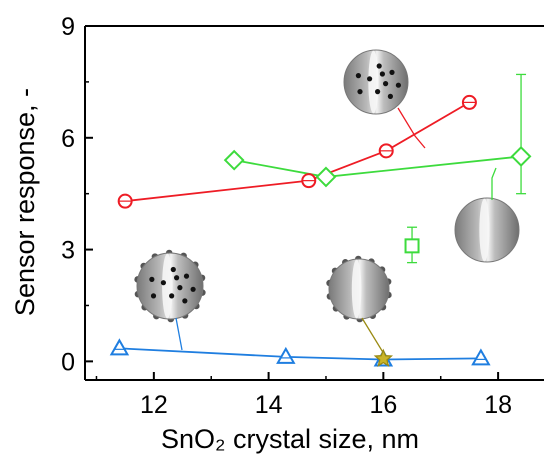 Image resolution: width=544 pixels, height=462 pixels. What do you see at coordinates (68, 362) in the screenshot?
I see `y-tick-label: 0` at bounding box center [68, 362].